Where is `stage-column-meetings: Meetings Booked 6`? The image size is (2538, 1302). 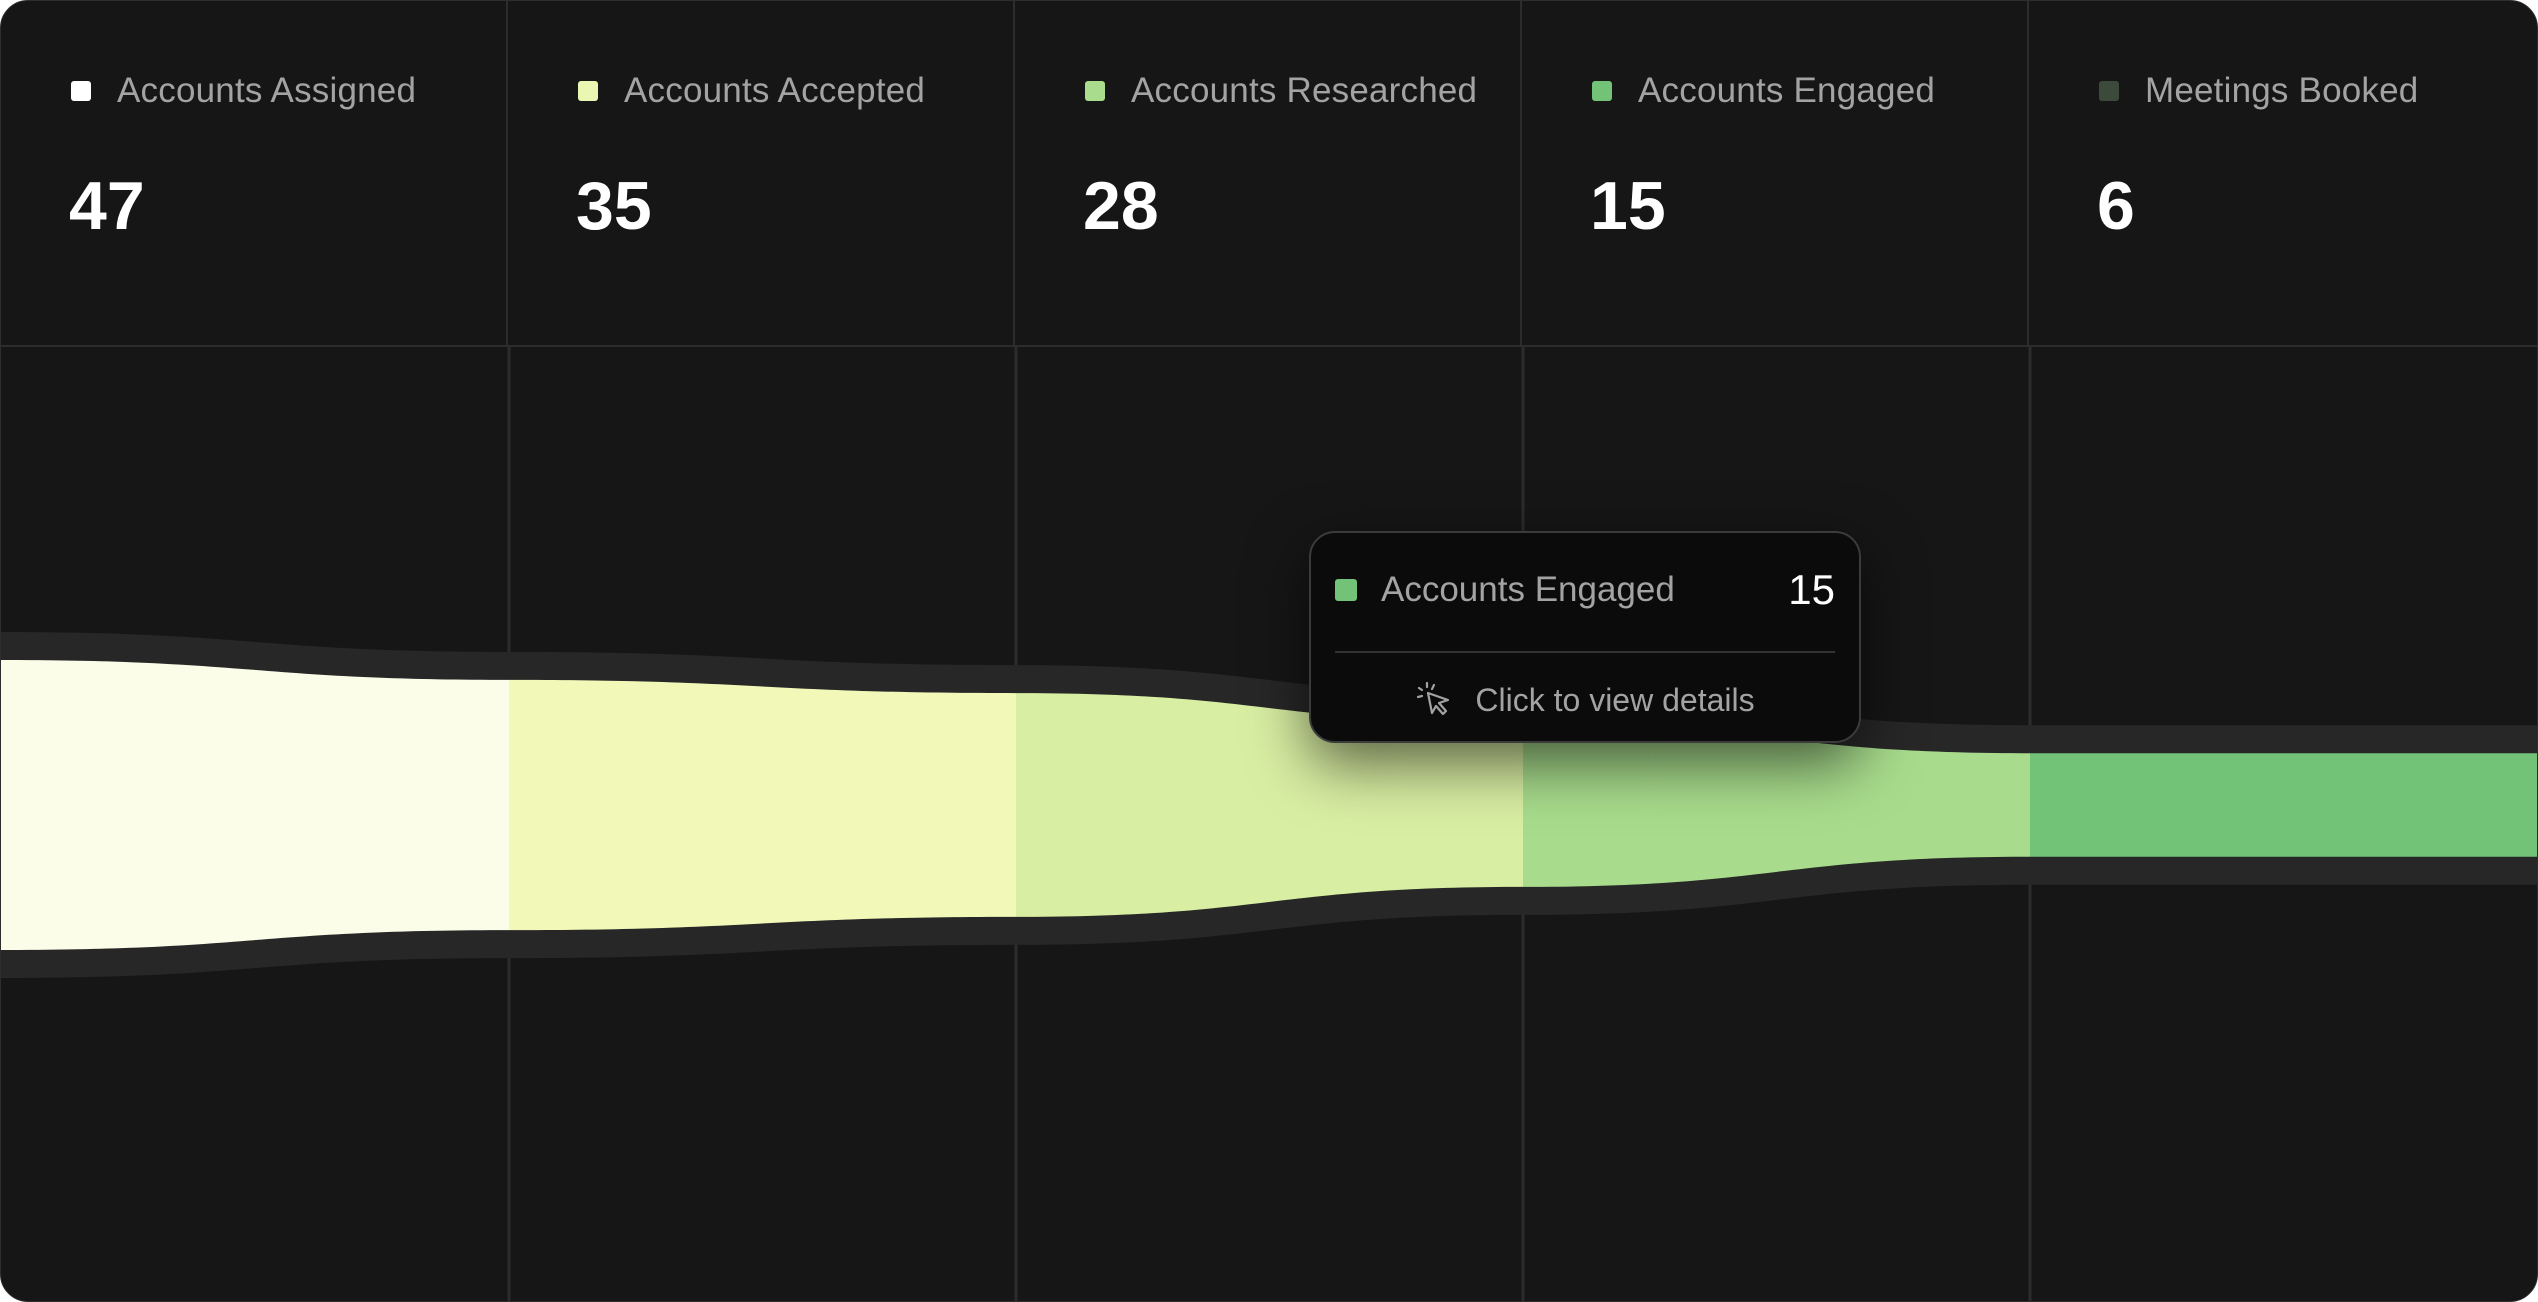
stage-column-meetings: Meetings Booked 6 is located at coordinates (2282, 173).